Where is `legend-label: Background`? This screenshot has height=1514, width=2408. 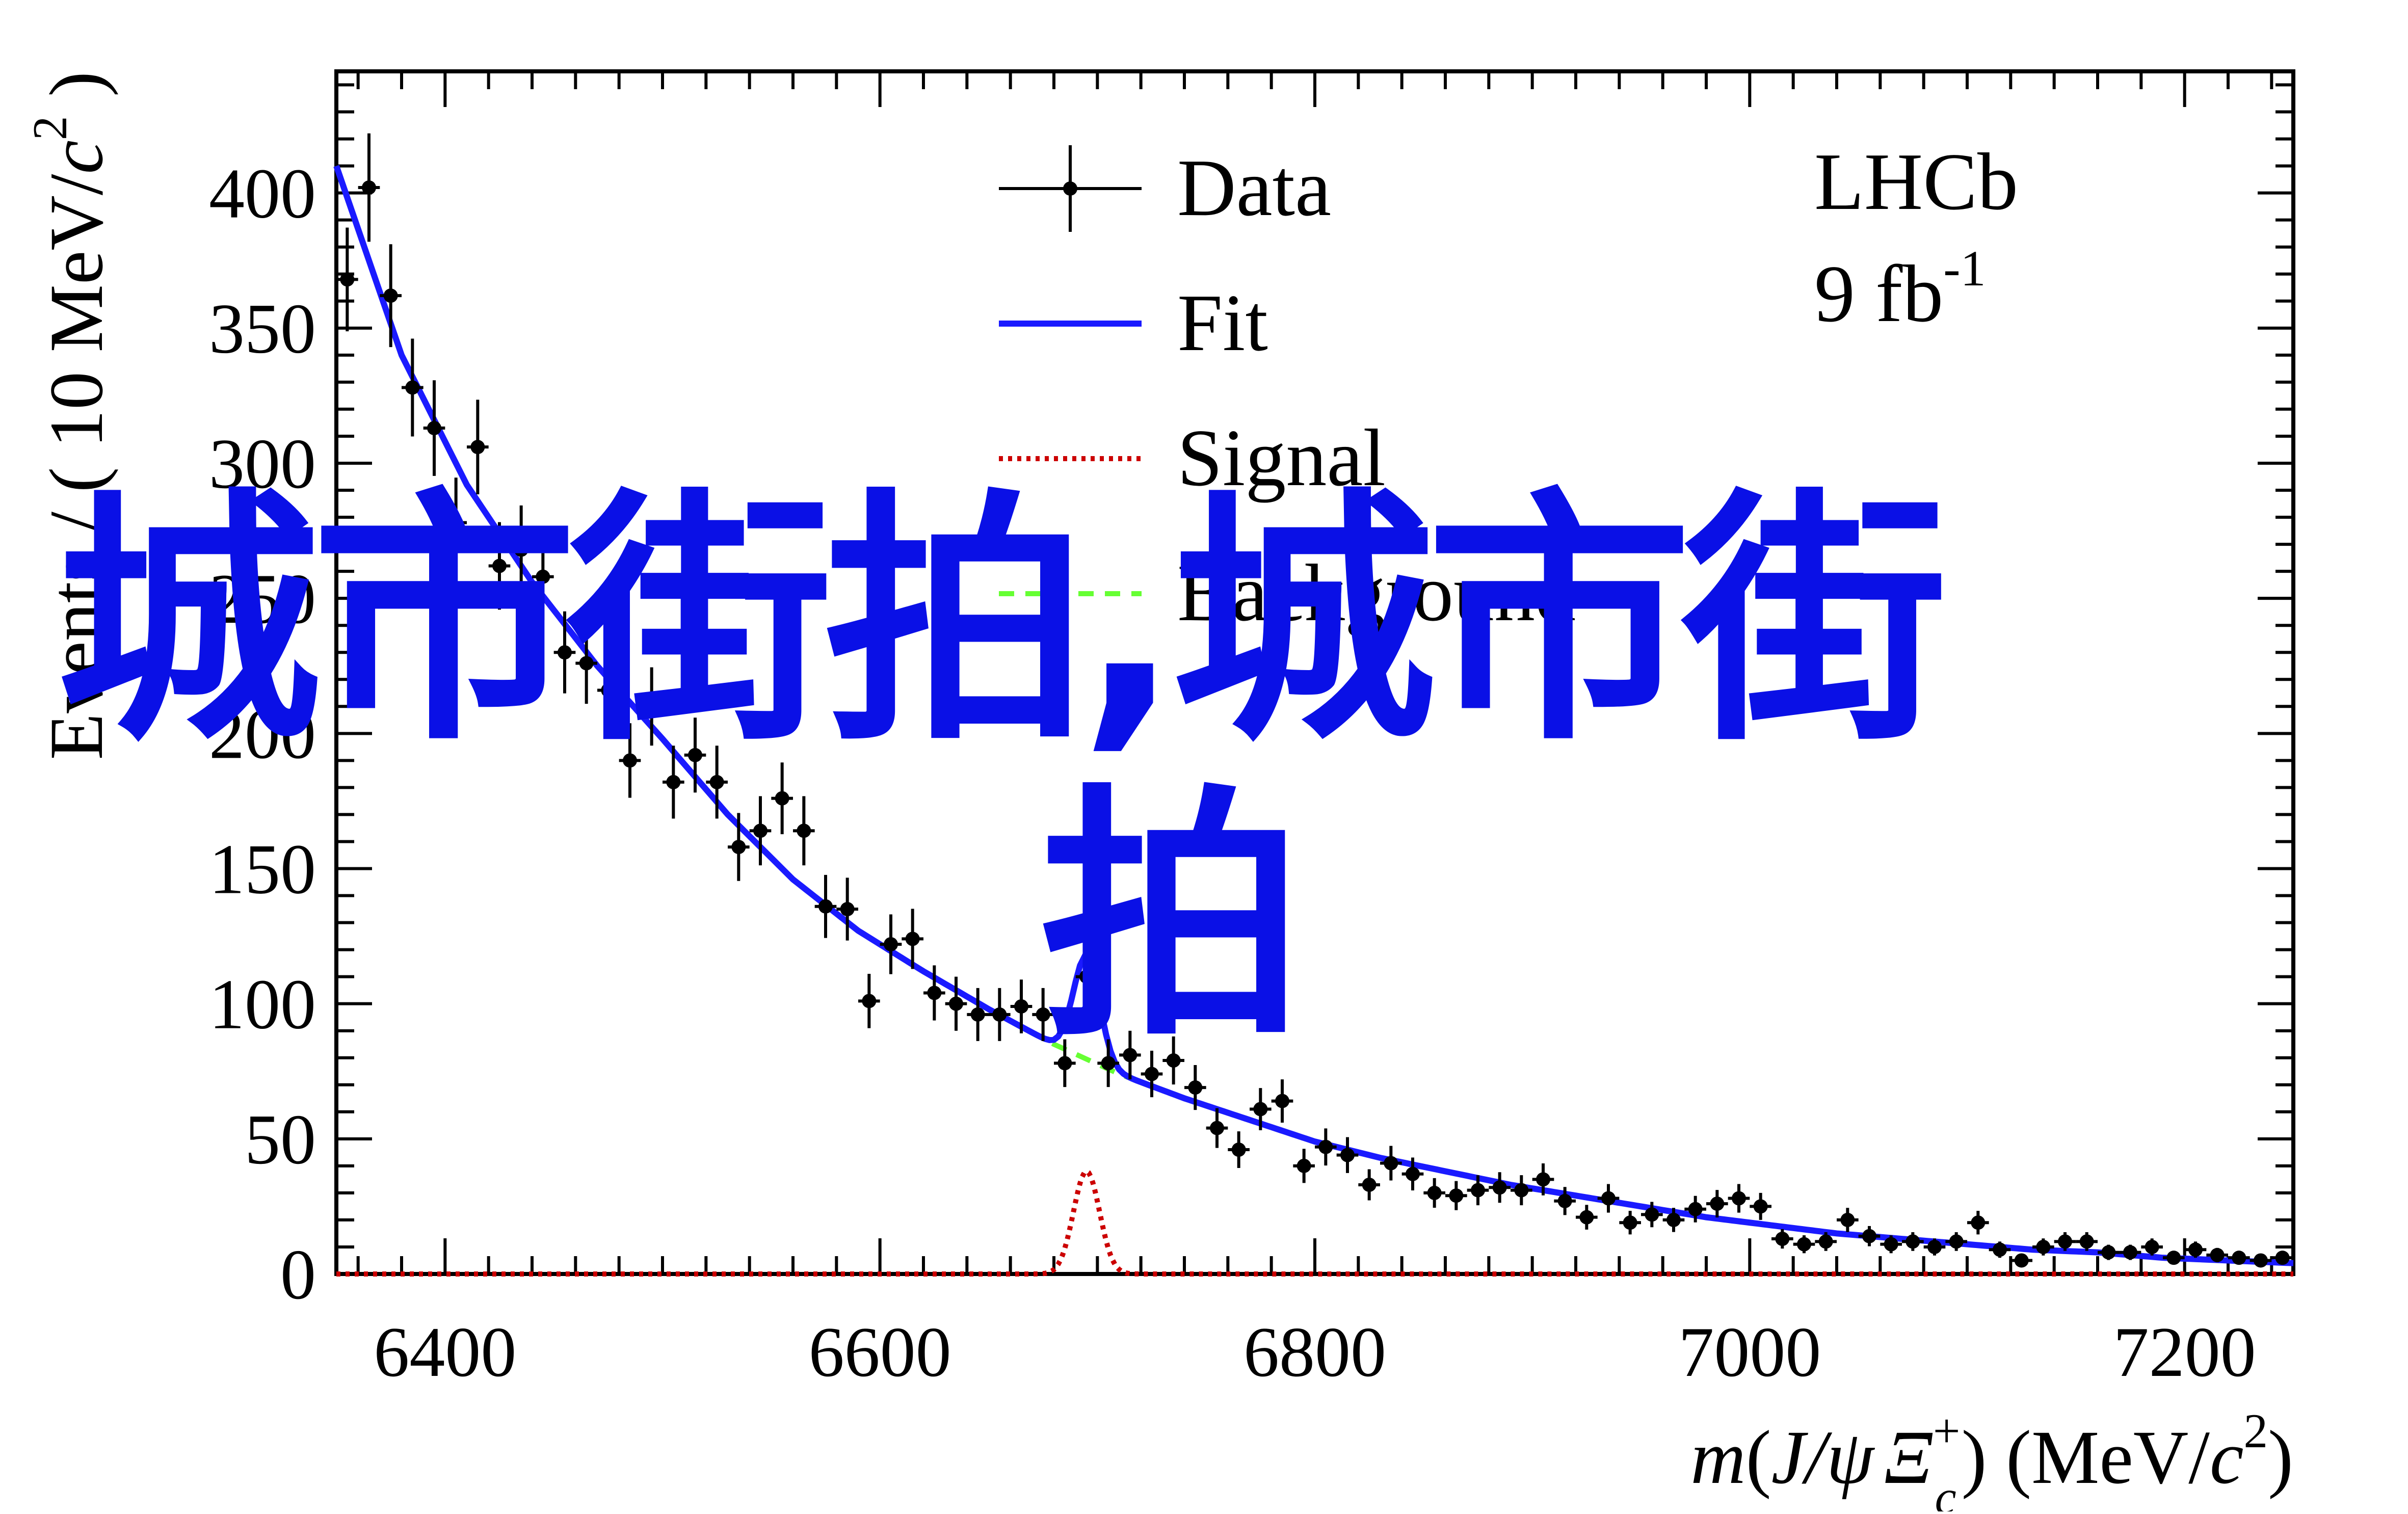
legend-label: Background is located at coordinates (1376, 592).